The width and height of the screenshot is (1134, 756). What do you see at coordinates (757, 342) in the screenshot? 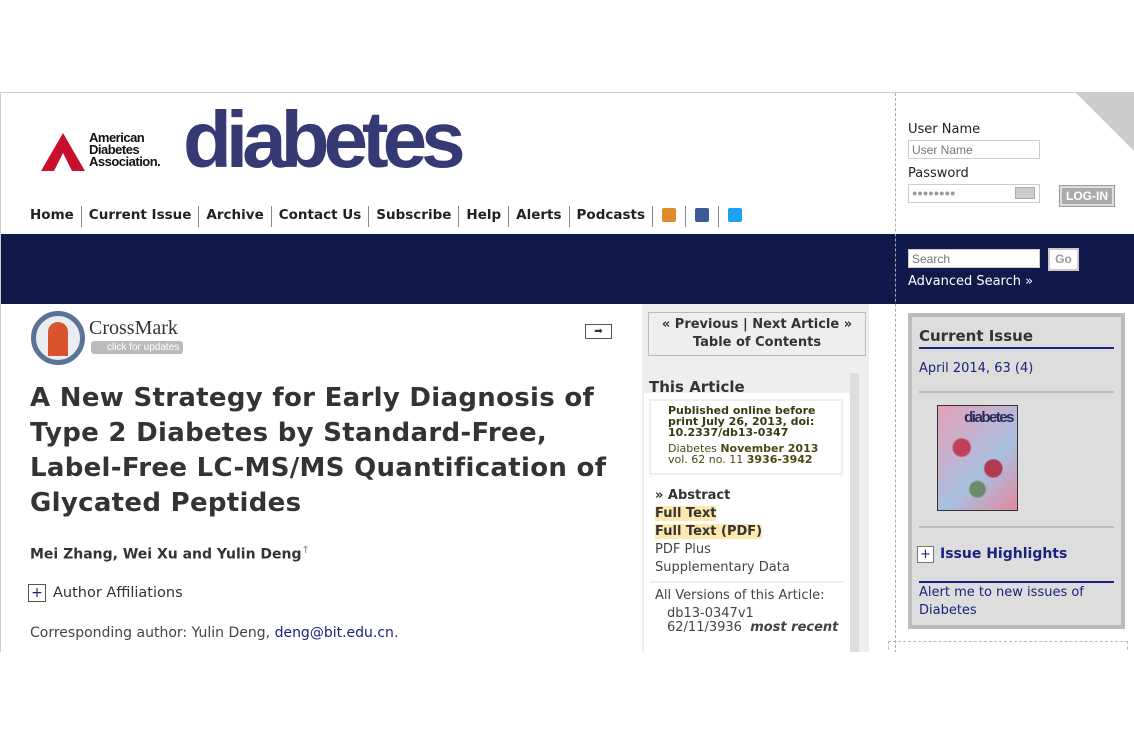
I see `table-of-contents-link: Table of Contents` at bounding box center [757, 342].